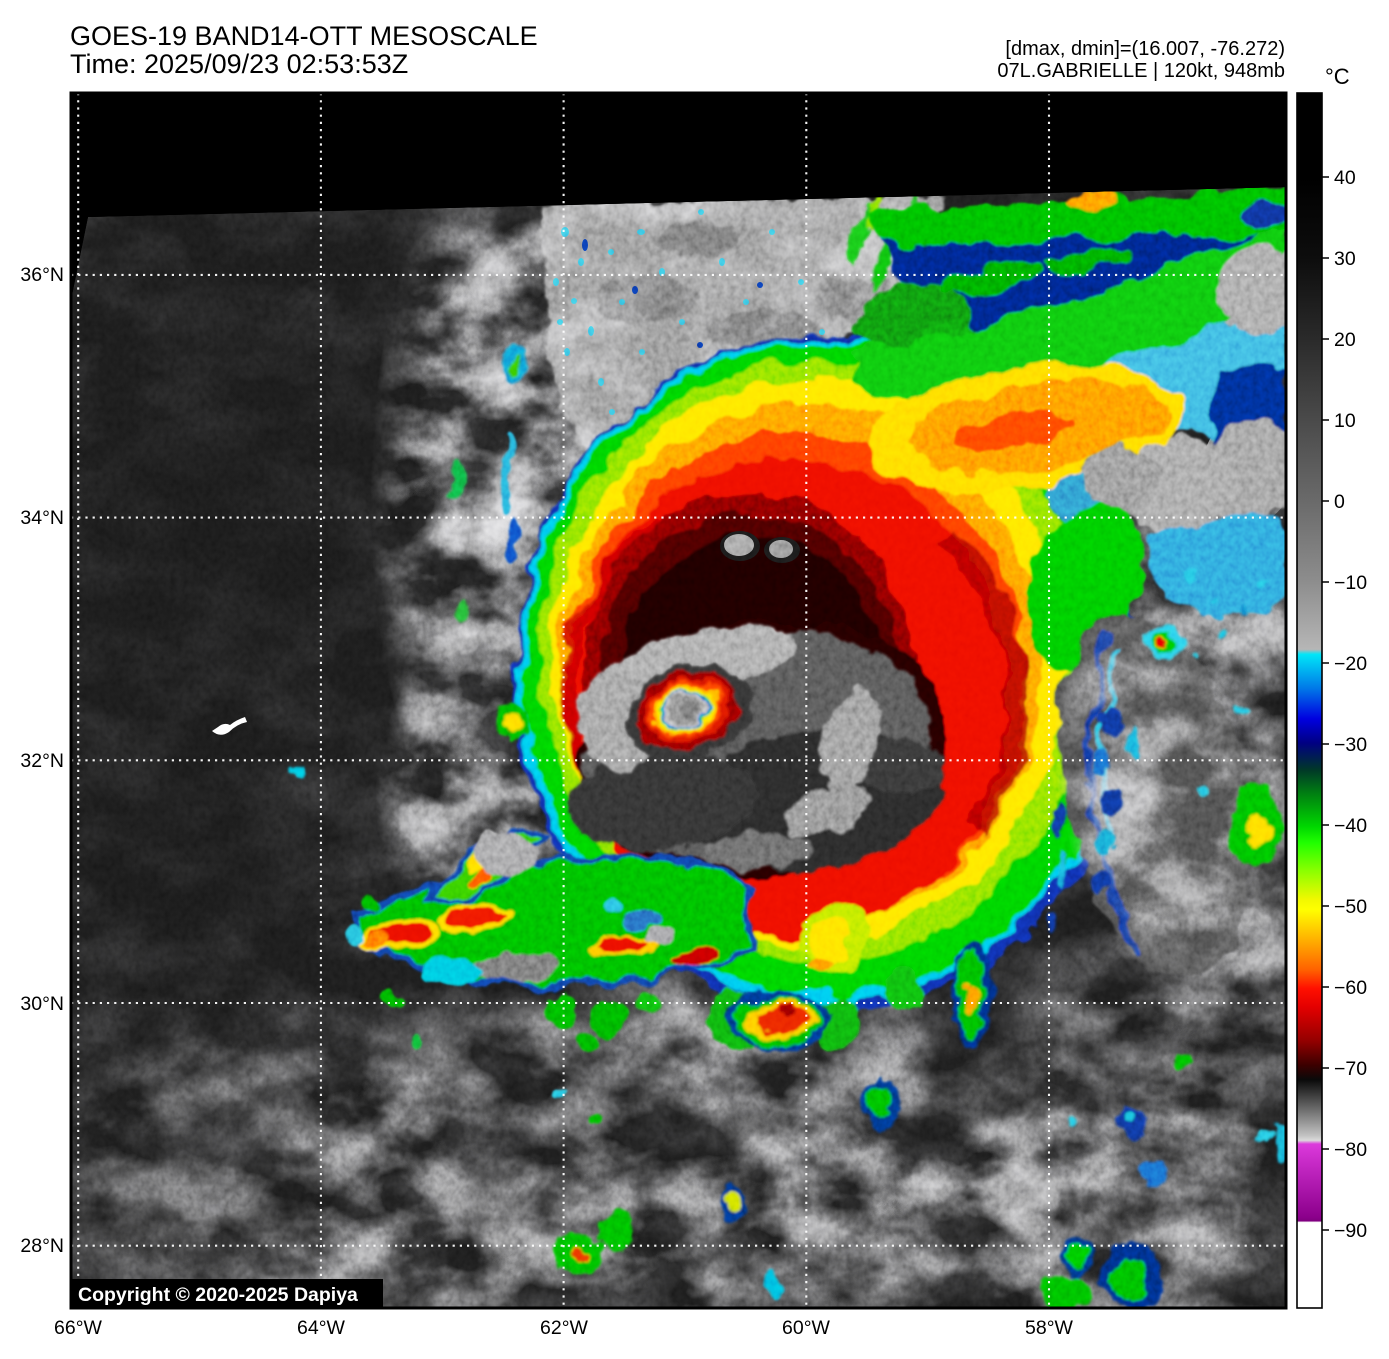  I want to click on svg-text: −50, so click(1350, 907).